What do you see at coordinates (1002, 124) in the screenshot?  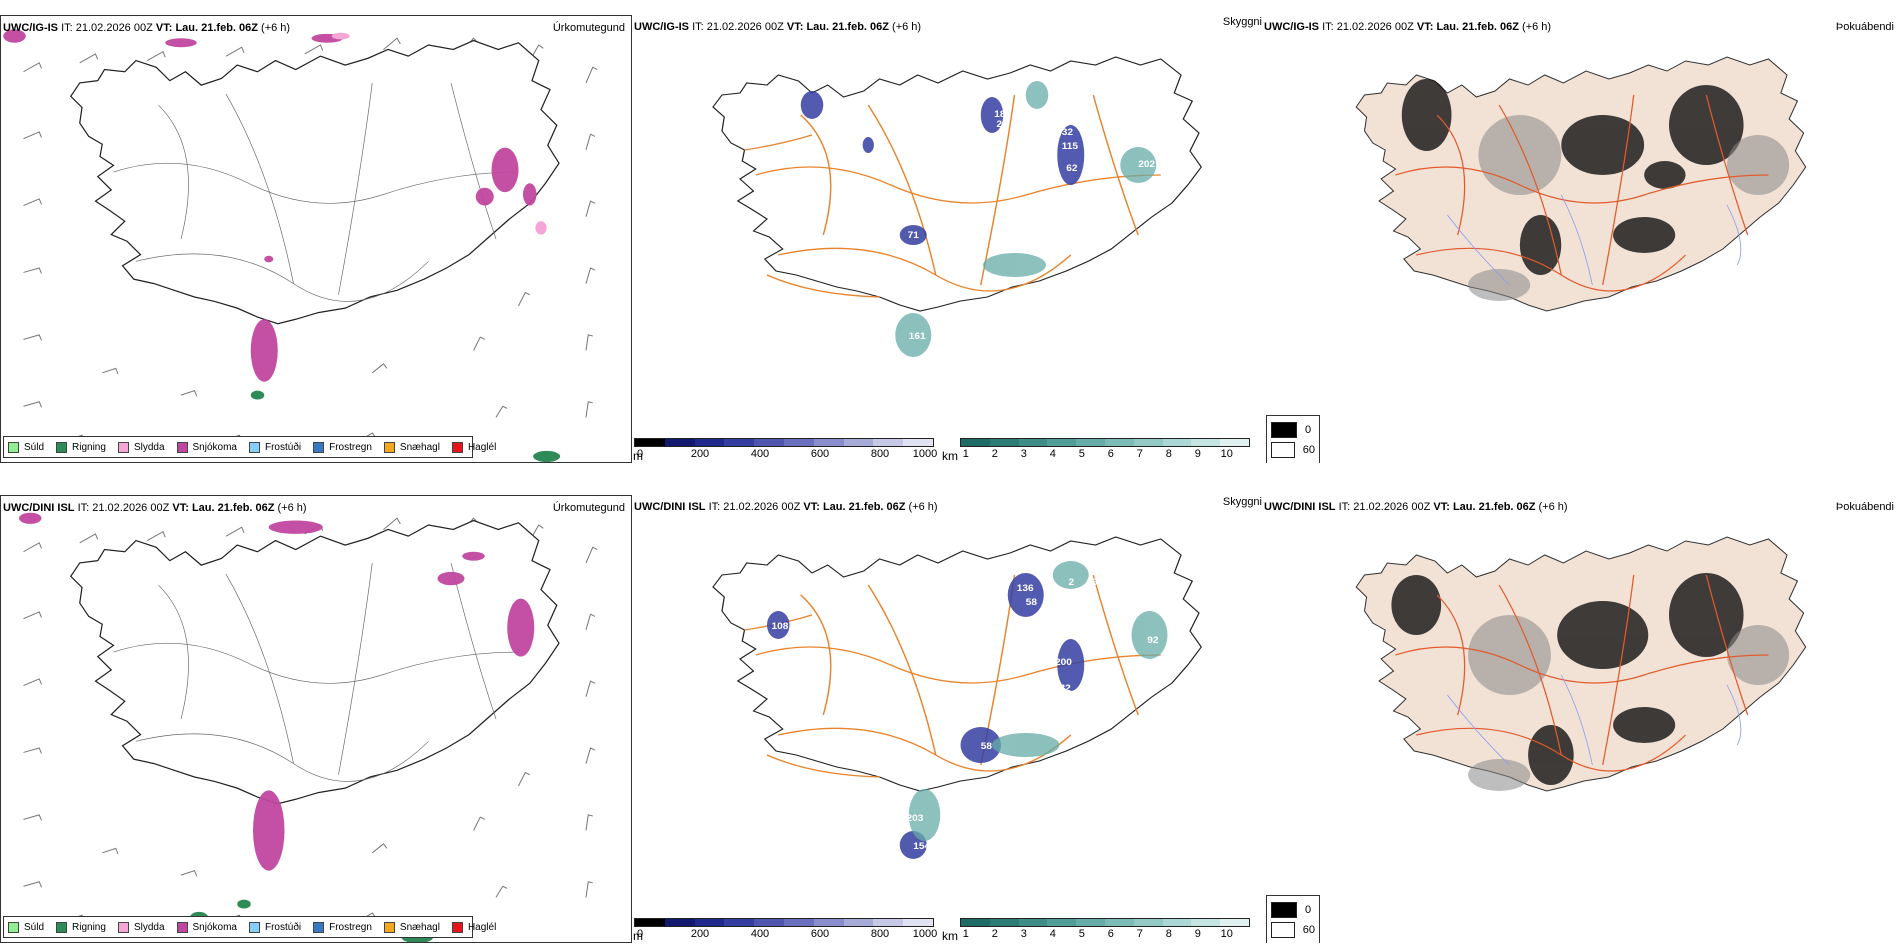 I see `svg-text: 23` at bounding box center [1002, 124].